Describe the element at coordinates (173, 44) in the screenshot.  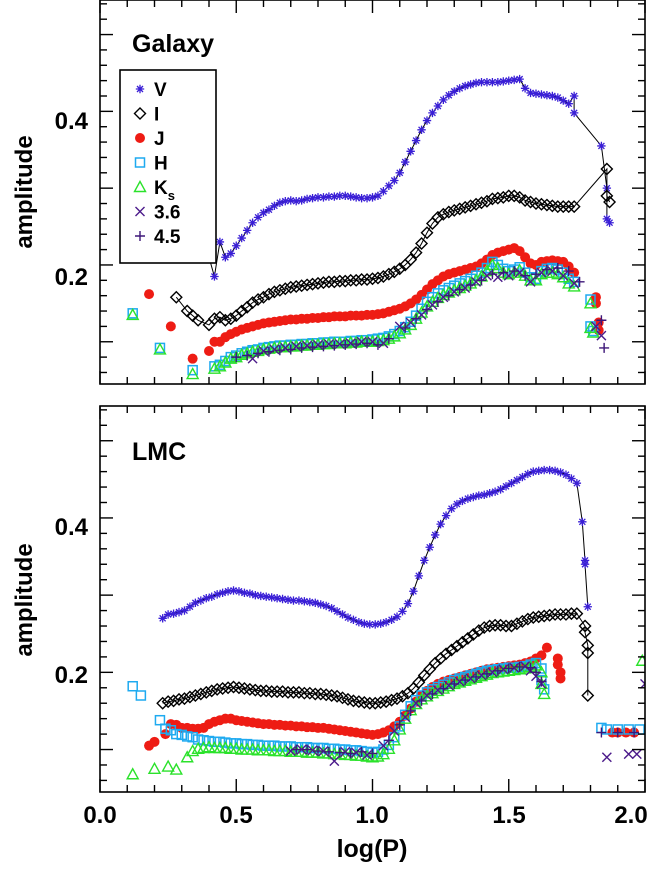
I see `galaxy-panel-title: Galaxy` at that location.